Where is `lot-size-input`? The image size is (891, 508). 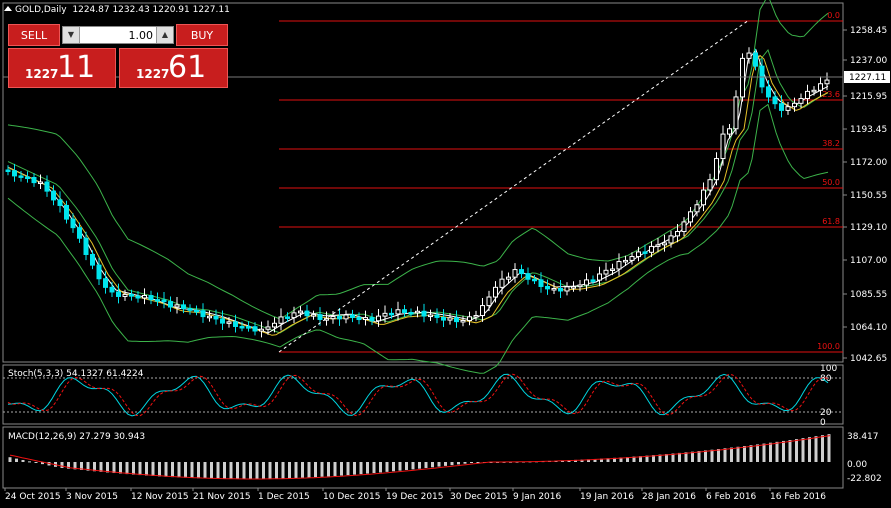
lot-size-input is located at coordinates (117, 35).